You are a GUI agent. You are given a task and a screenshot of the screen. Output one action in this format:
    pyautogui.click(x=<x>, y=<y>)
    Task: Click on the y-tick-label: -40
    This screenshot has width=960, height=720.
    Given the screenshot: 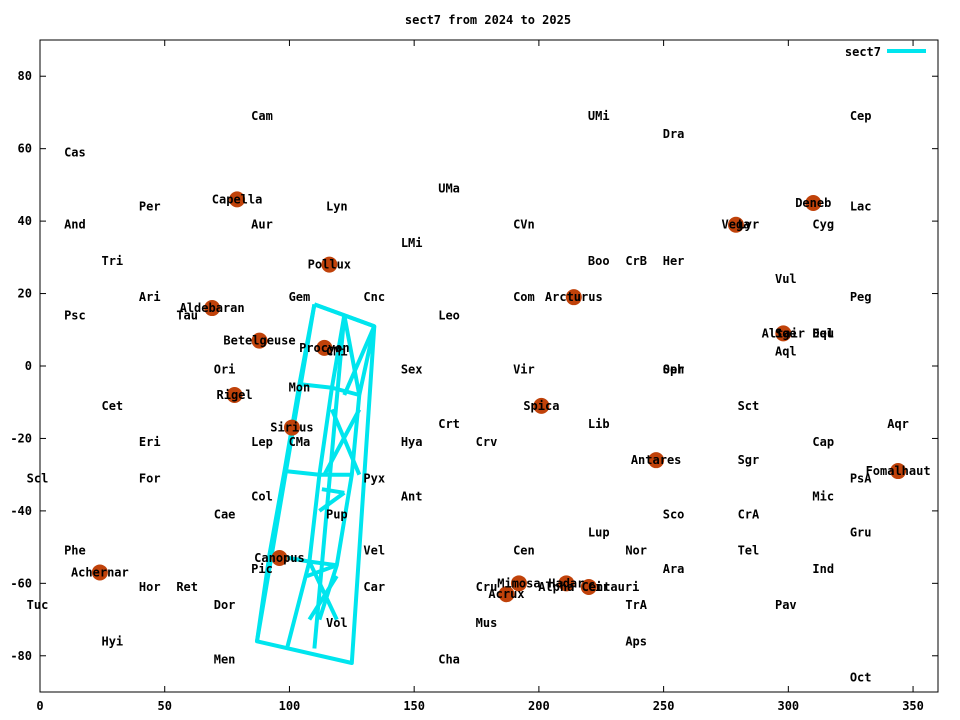 What is the action you would take?
    pyautogui.click(x=21, y=511)
    